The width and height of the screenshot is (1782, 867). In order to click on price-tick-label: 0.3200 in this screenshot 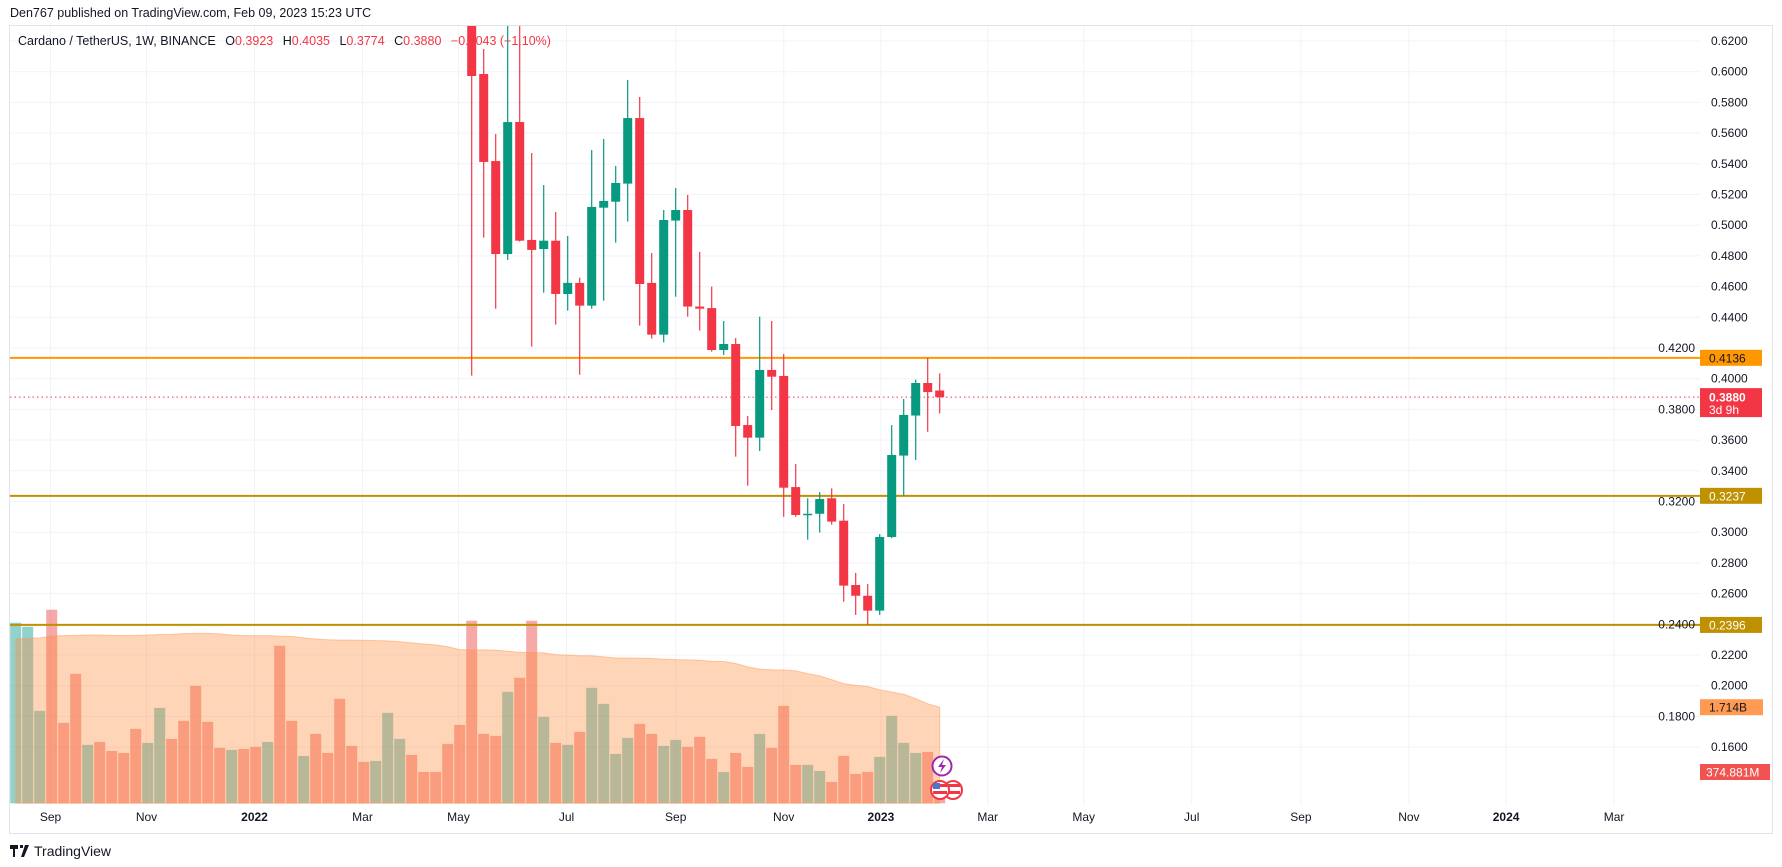, I will do `click(1676, 502)`.